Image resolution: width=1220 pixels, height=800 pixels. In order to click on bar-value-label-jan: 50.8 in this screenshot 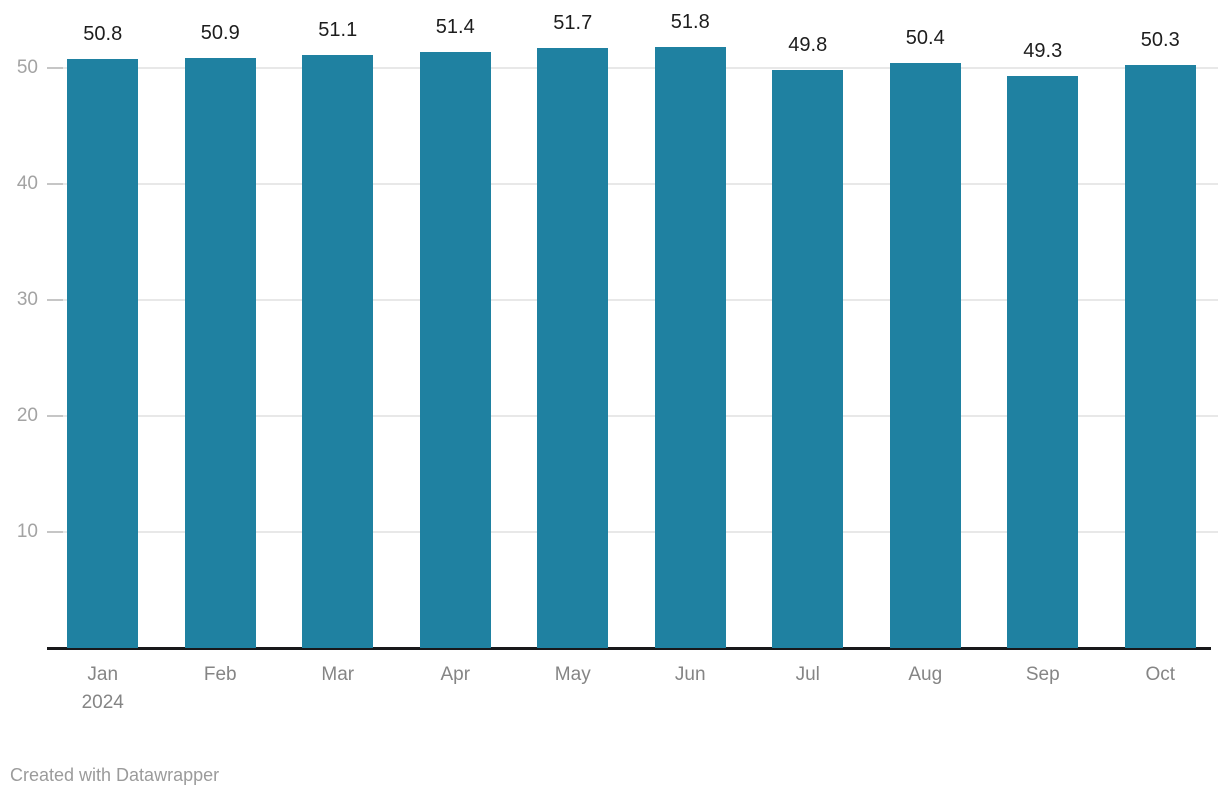, I will do `click(103, 33)`.